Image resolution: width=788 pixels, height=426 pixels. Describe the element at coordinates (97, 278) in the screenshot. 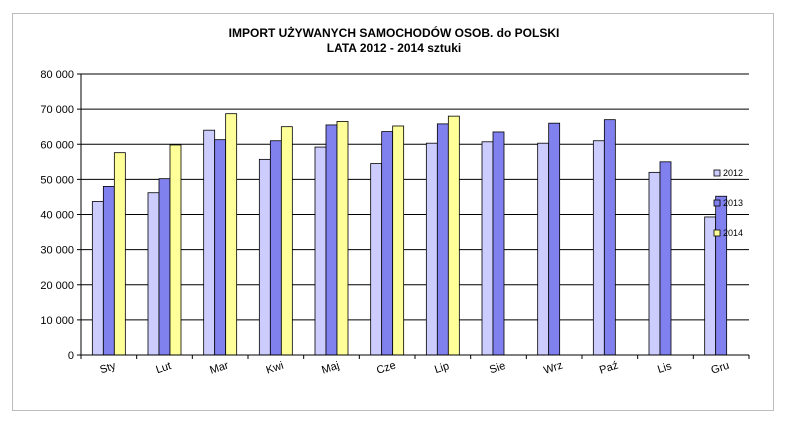

I see `bar-2012-sty` at that location.